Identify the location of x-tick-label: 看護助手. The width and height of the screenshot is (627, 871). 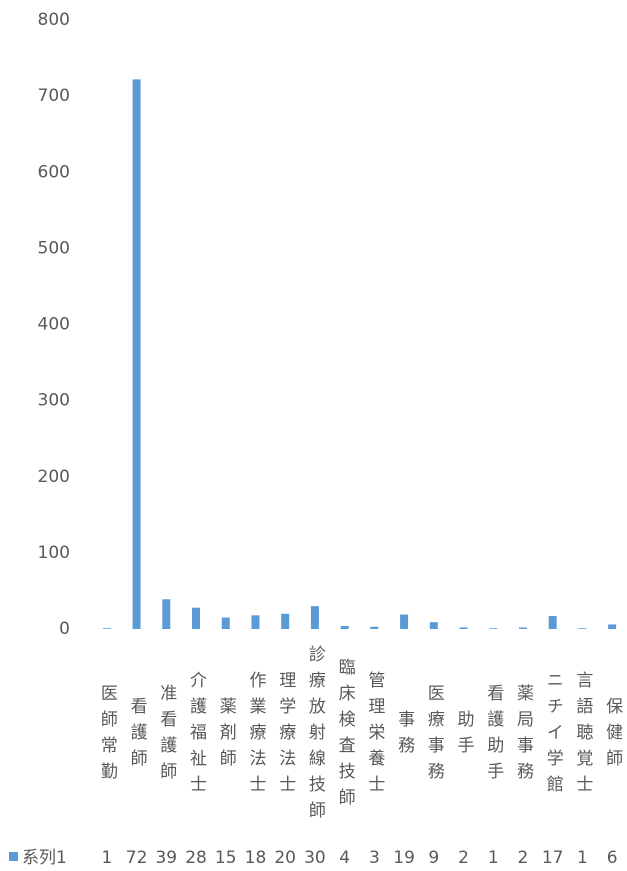
(493, 736).